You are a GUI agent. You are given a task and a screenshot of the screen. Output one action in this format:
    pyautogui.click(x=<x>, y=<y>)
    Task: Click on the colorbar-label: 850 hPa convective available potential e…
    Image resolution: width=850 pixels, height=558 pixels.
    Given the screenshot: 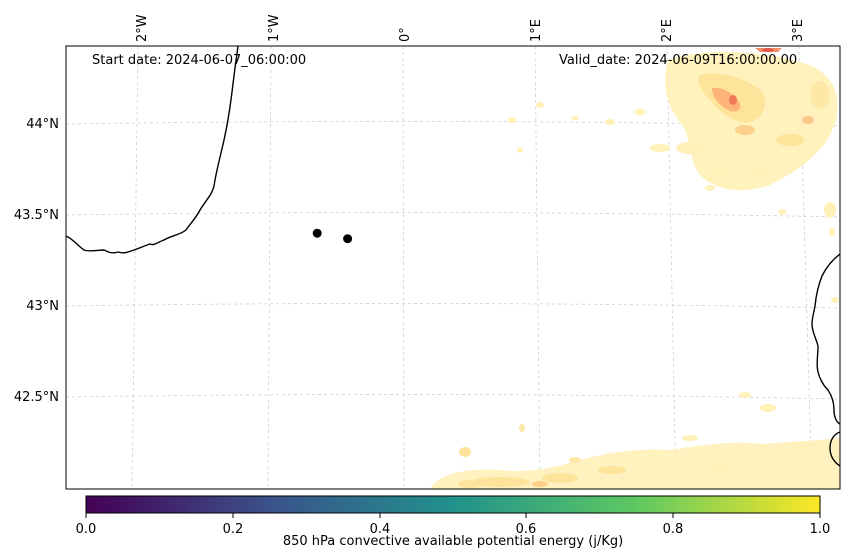 What is the action you would take?
    pyautogui.click(x=453, y=541)
    